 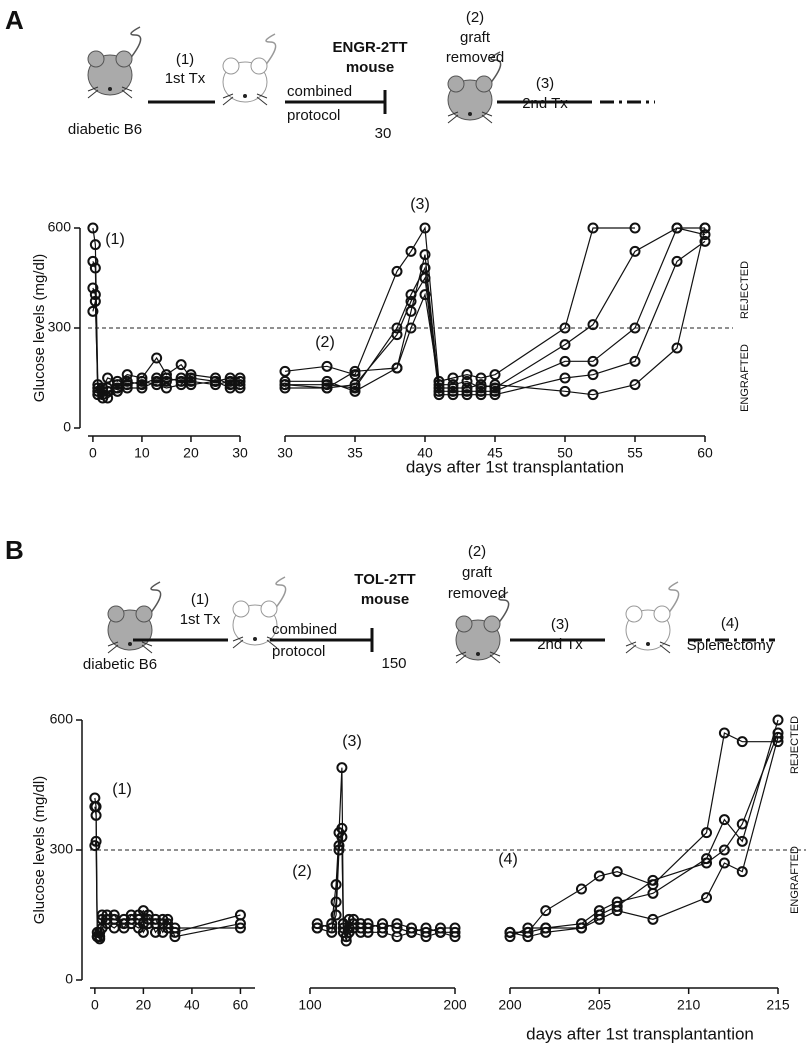 What do you see at coordinates (477, 551) in the screenshot?
I see `schema-text: (2)` at bounding box center [477, 551].